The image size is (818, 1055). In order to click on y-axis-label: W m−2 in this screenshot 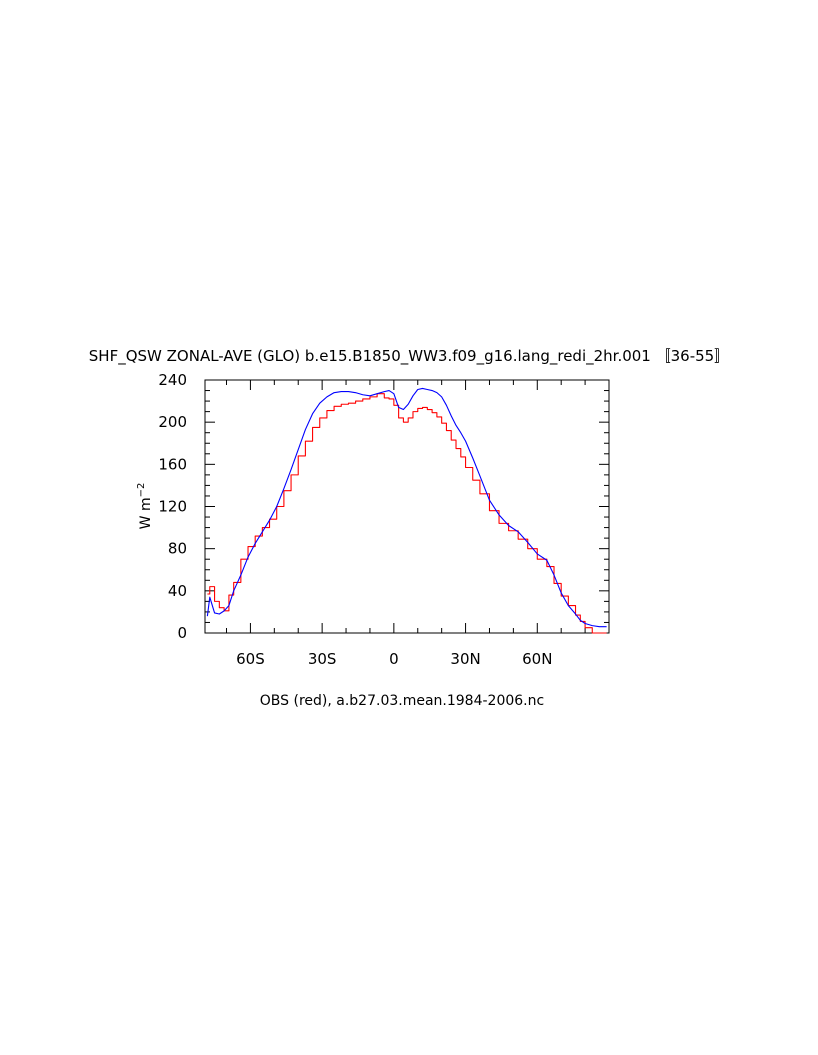, I will do `click(145, 506)`.